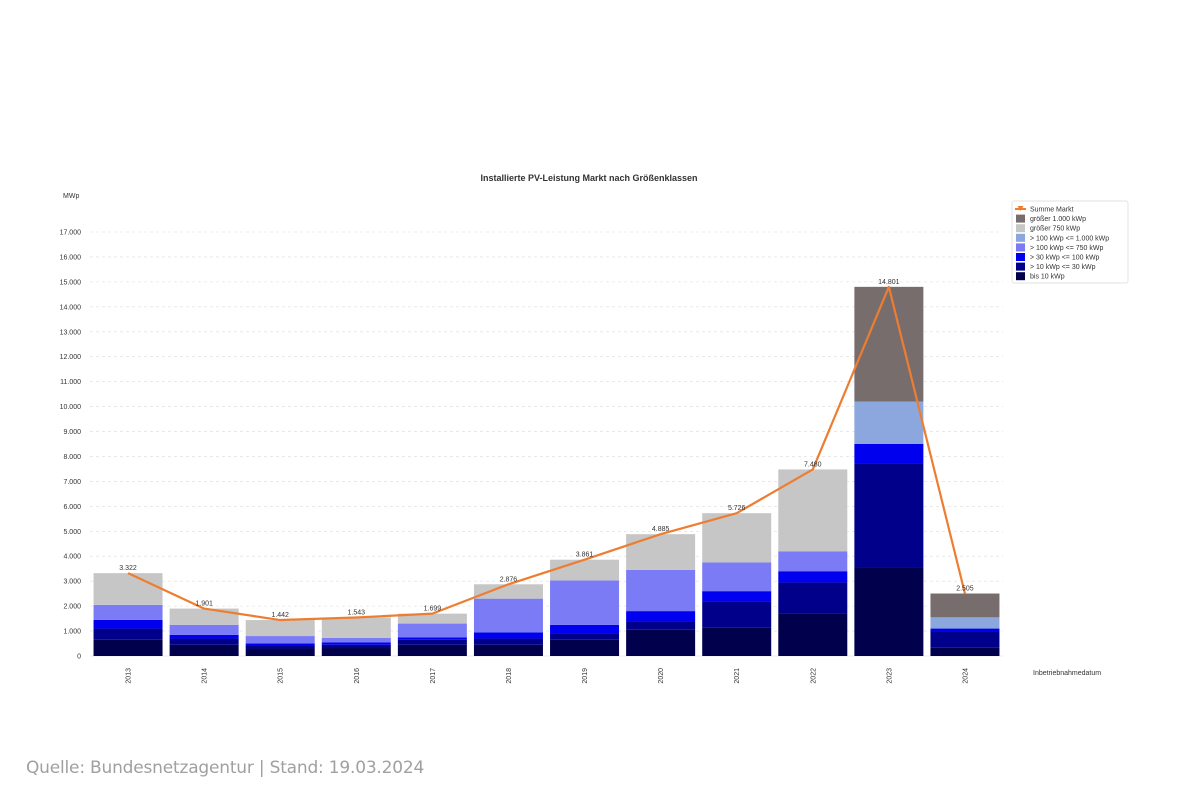 Image resolution: width=1200 pixels, height=800 pixels. Describe the element at coordinates (433, 676) in the screenshot. I see `x-tick-label: 2017` at that location.